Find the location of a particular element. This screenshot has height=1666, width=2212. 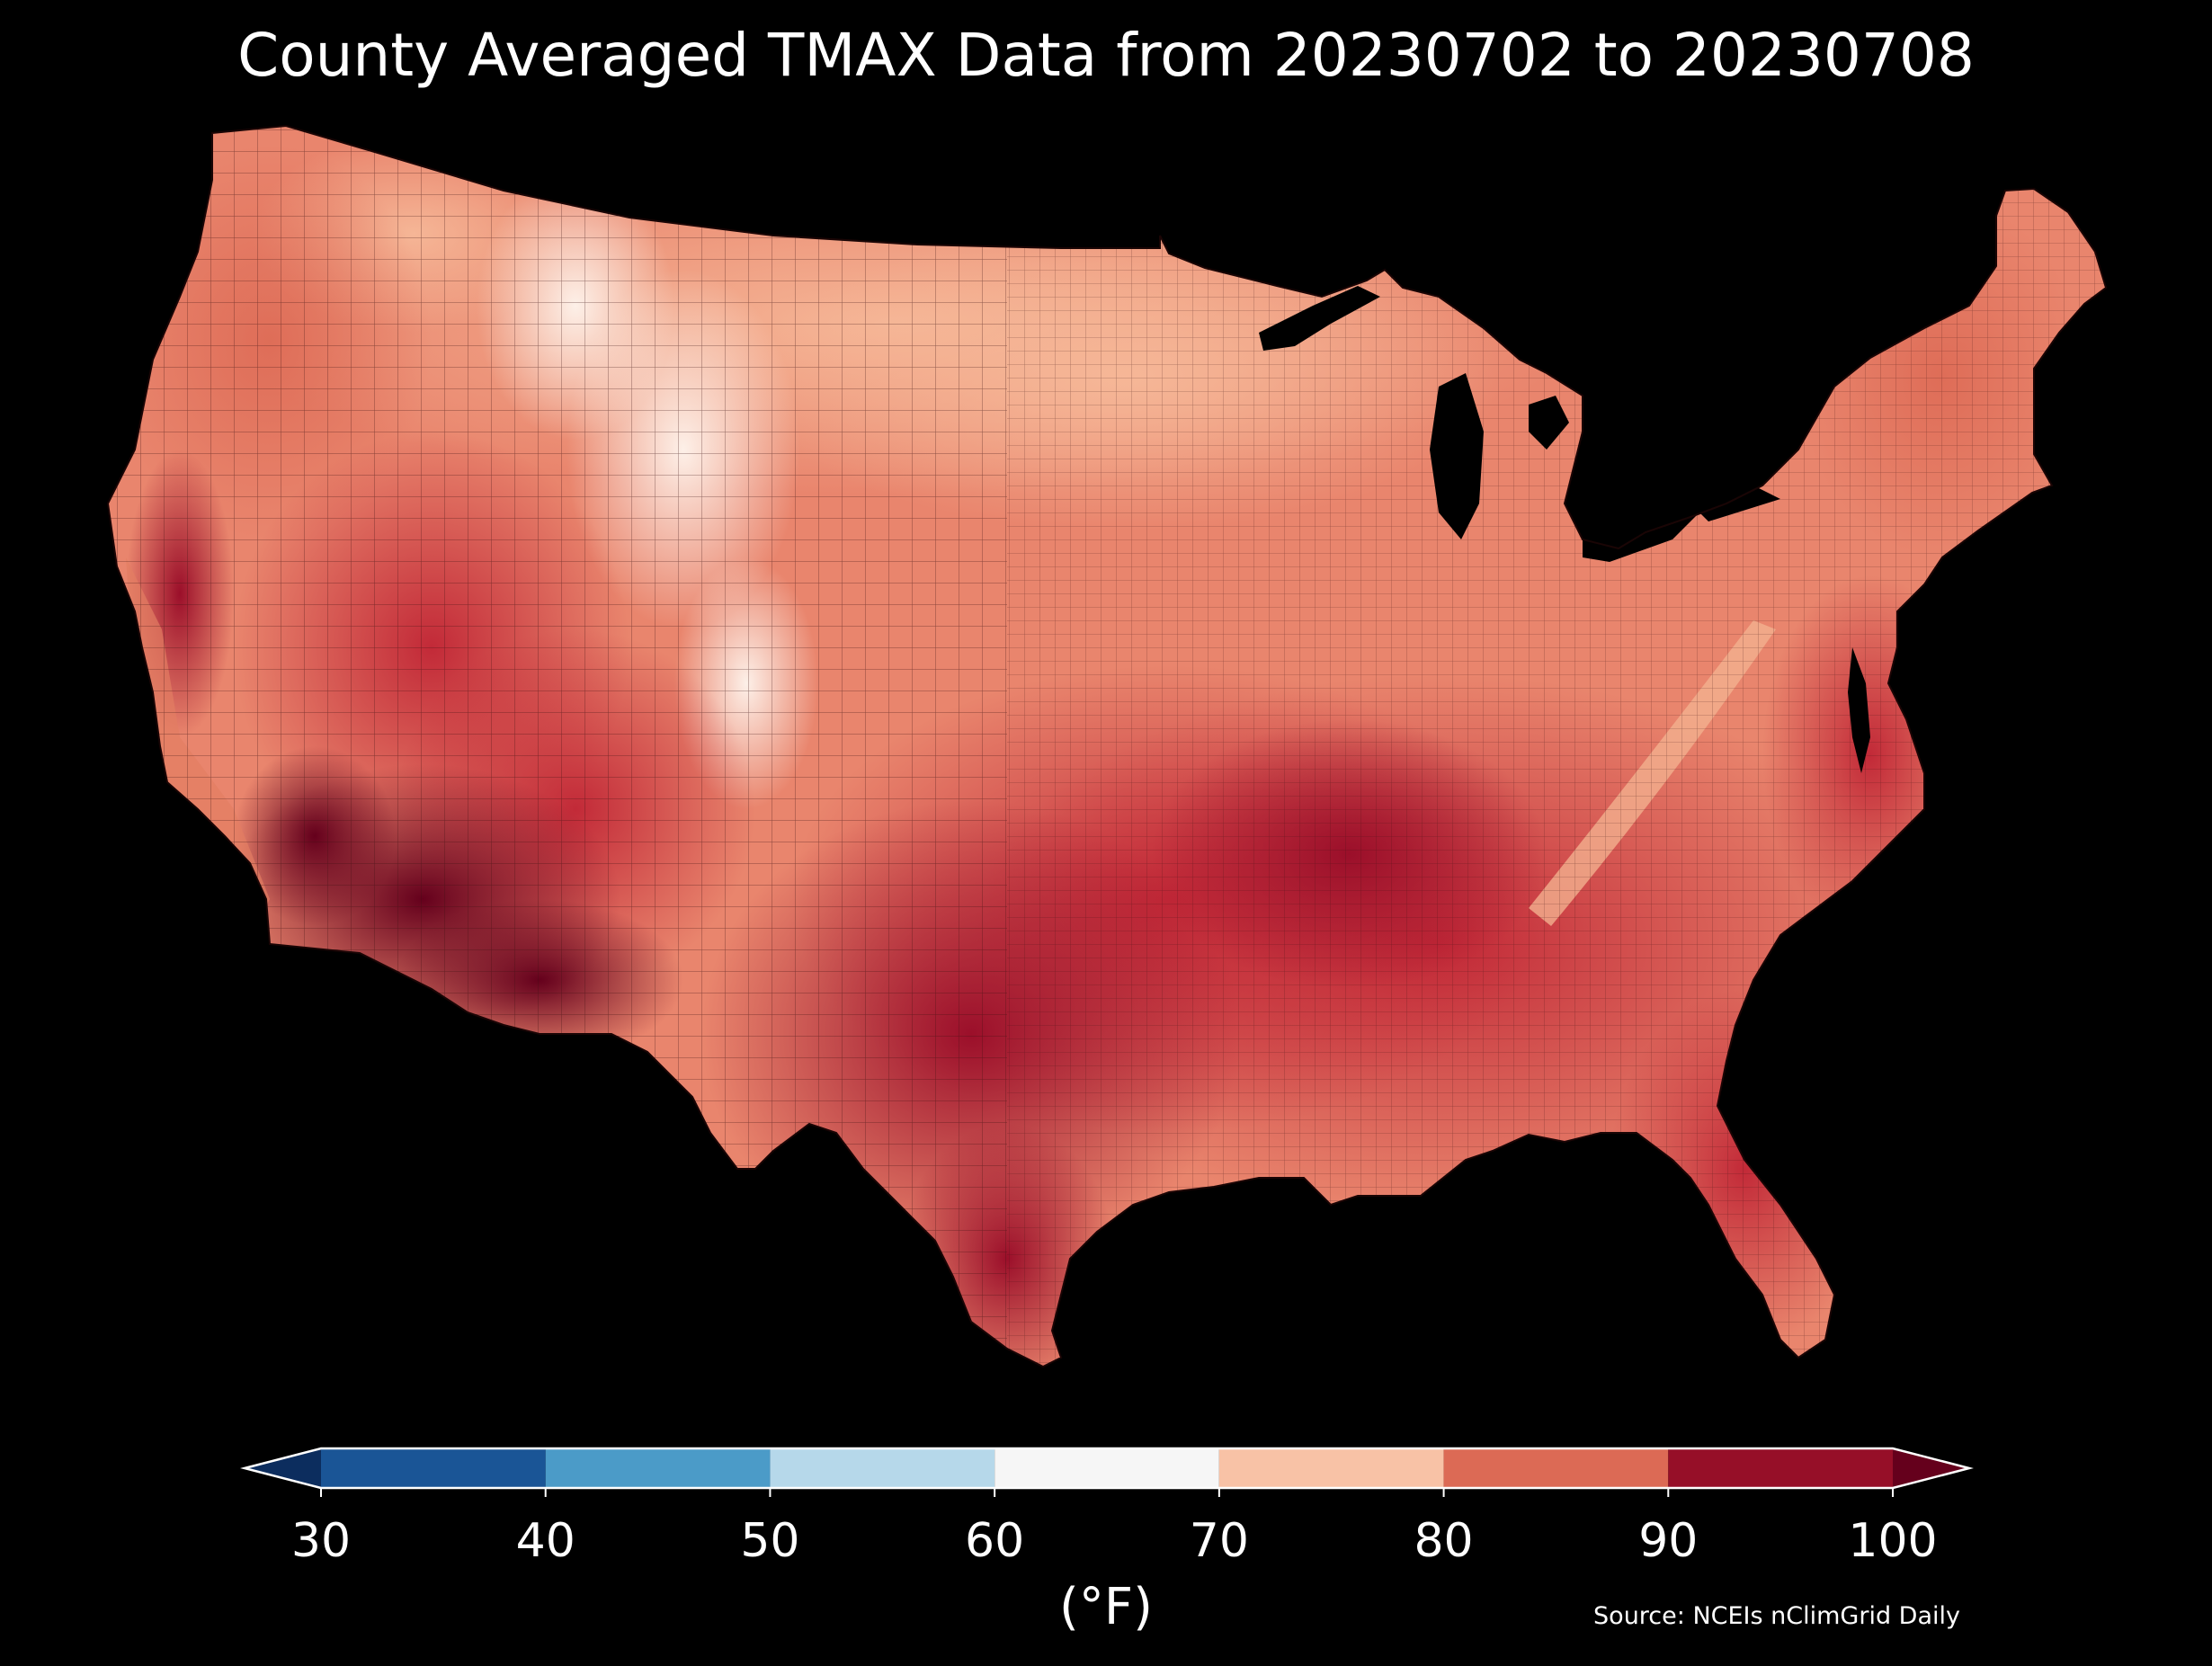

chesapeake-bay is located at coordinates (1859, 710).